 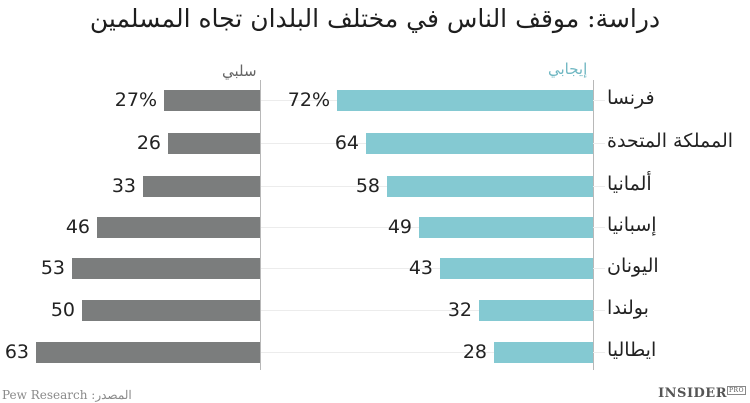 What do you see at coordinates (568, 69) in the screenshot?
I see `legend-positive: إيجابي` at bounding box center [568, 69].